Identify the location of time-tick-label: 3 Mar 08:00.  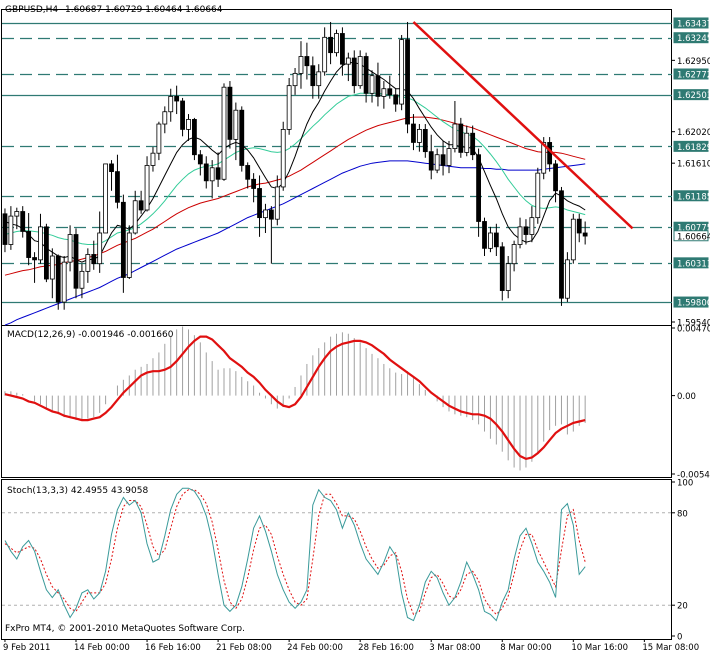
(454, 648).